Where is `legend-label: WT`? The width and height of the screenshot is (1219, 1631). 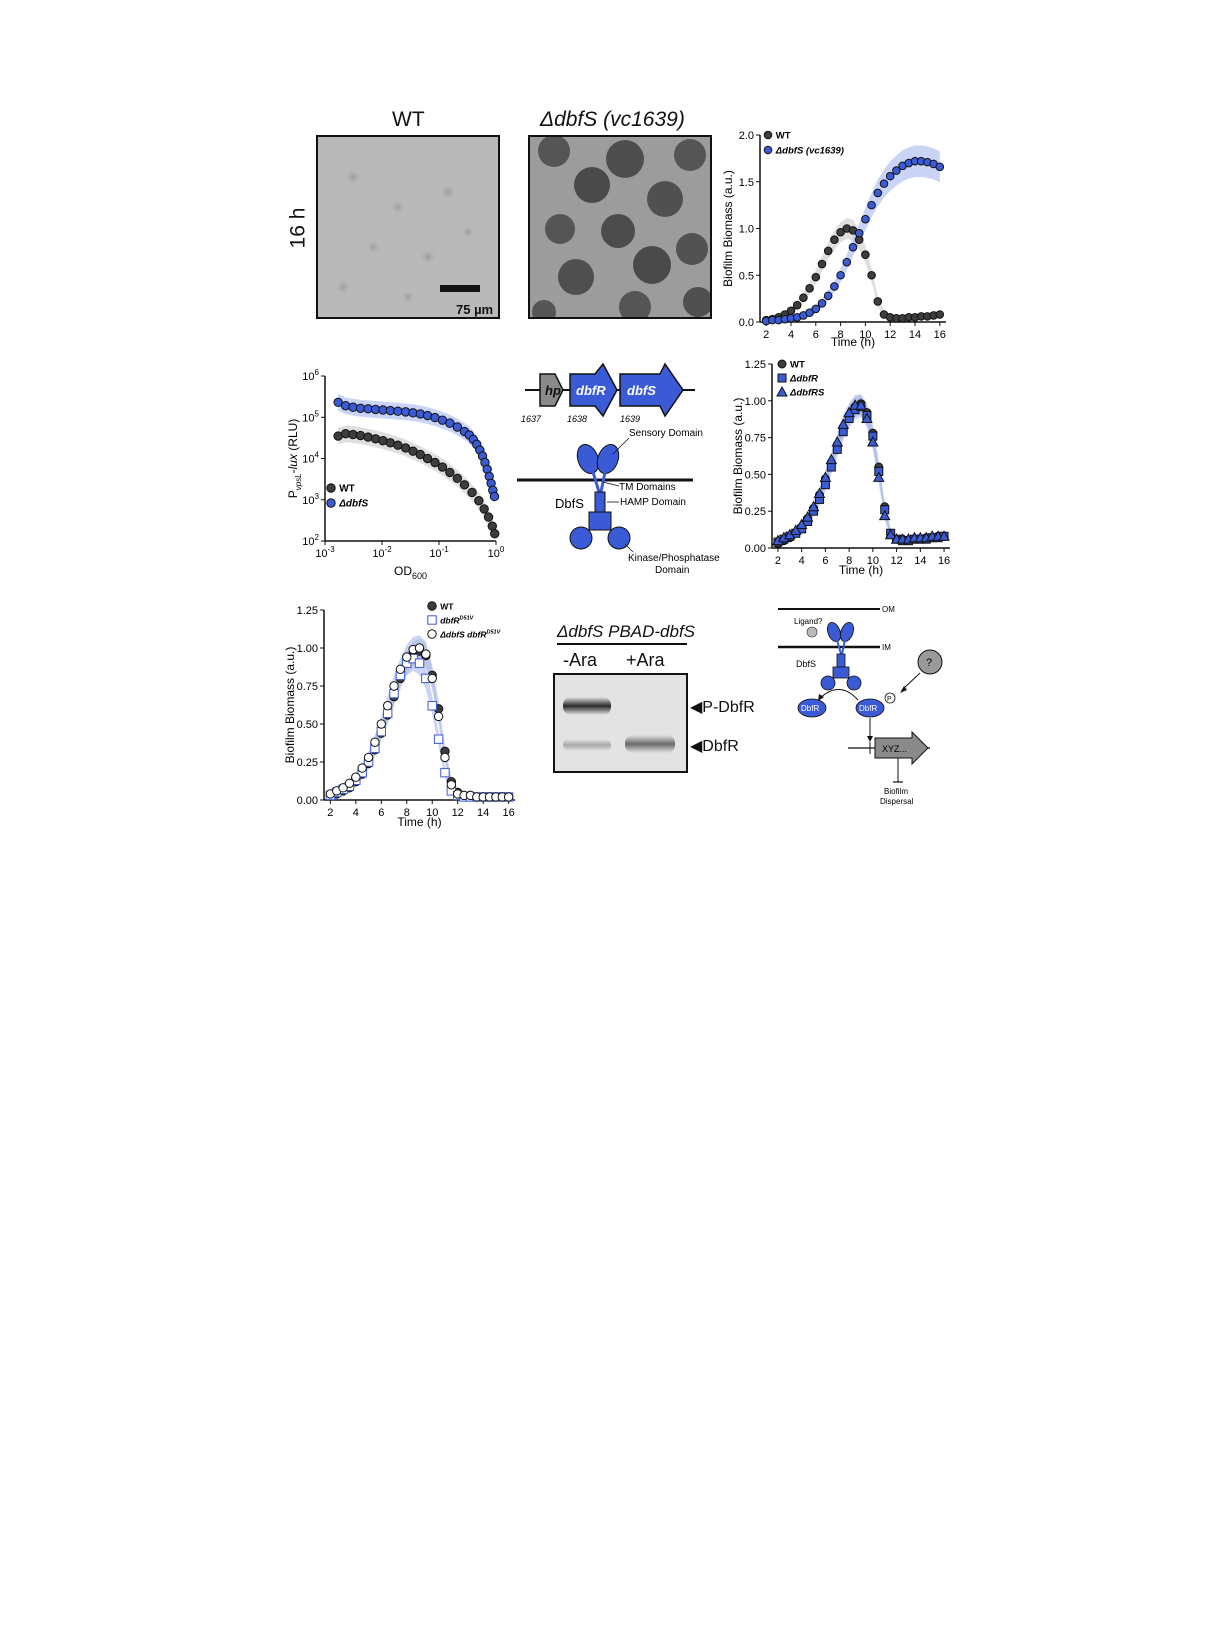
legend-label: WT is located at coordinates (797, 365).